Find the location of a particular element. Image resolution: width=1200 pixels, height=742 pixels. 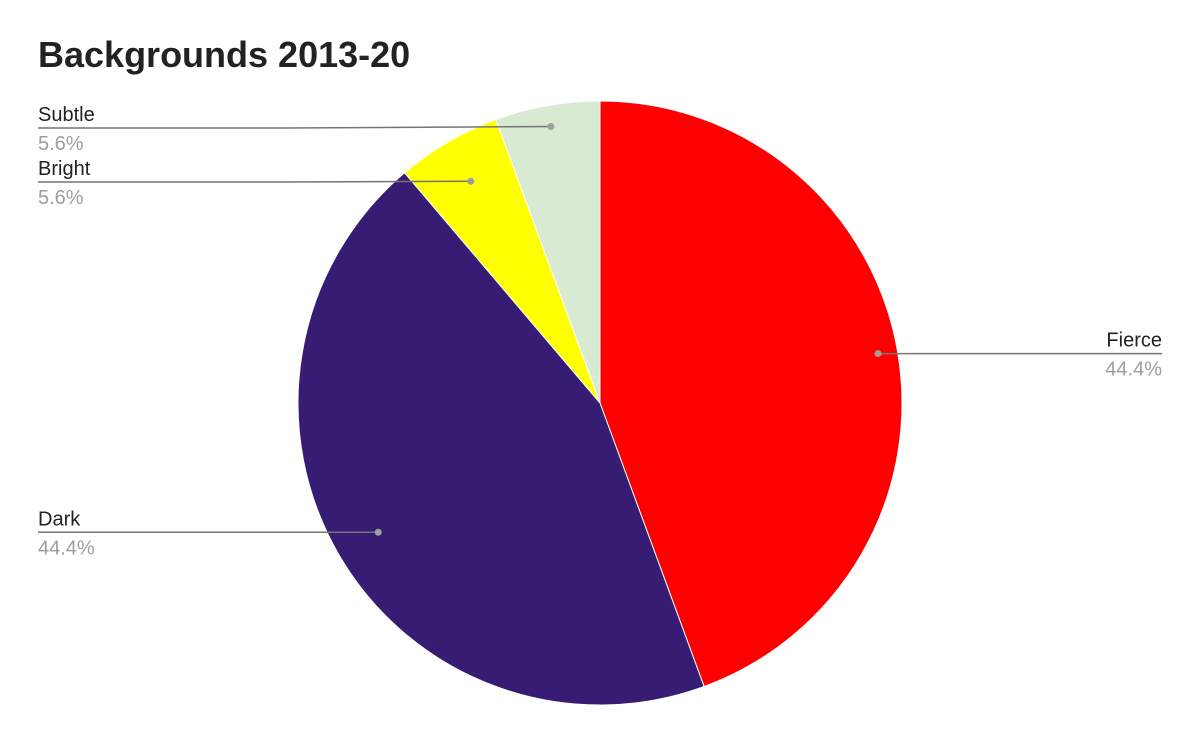

pie-slice-subtle is located at coordinates (548, 252).